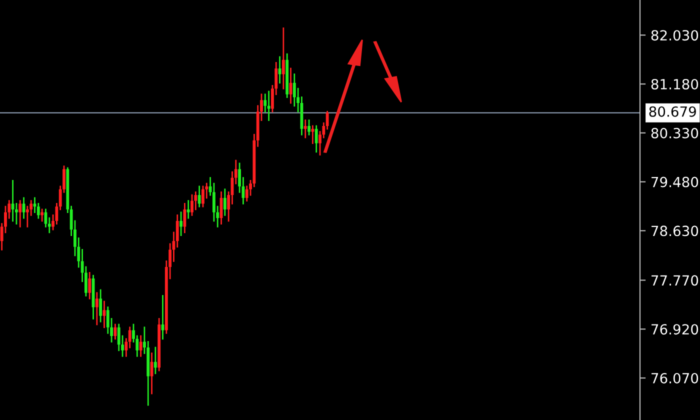 Image resolution: width=700 pixels, height=420 pixels. Describe the element at coordinates (674, 35) in the screenshot. I see `y-tick-label: 82.030` at that location.